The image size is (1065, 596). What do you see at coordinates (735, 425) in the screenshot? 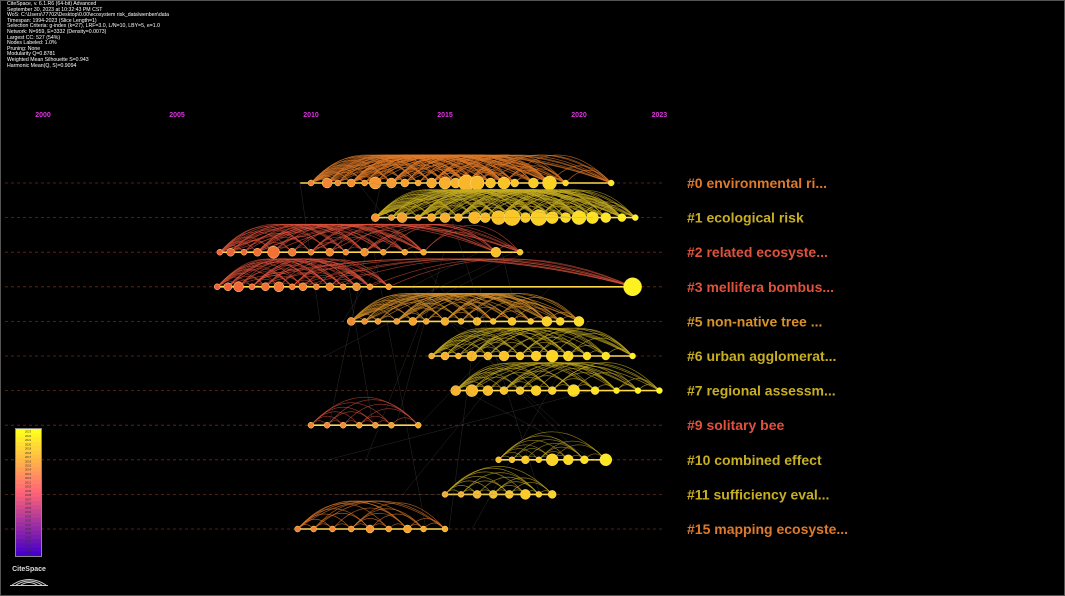
I see `cluster-label: #9 solitary bee` at bounding box center [735, 425].